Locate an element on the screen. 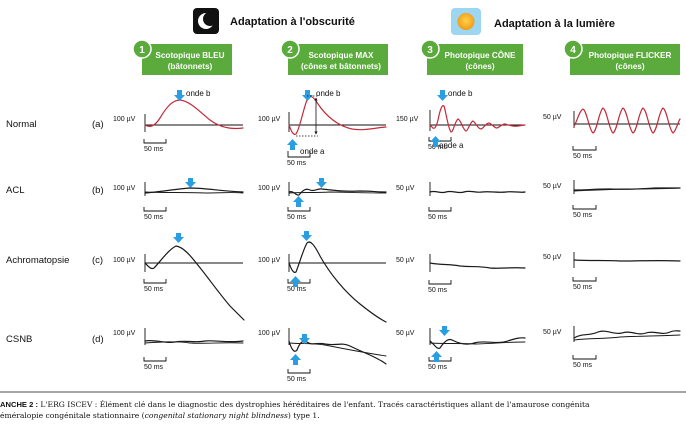  svg-text: CSNB is located at coordinates (19, 339).